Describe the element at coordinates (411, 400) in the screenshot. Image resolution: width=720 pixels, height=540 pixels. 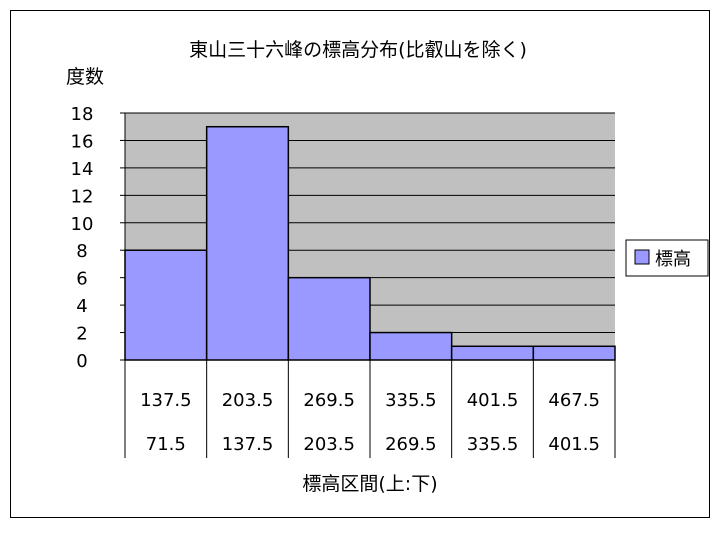
I see `x-tick-label-upper: 335.5` at that location.